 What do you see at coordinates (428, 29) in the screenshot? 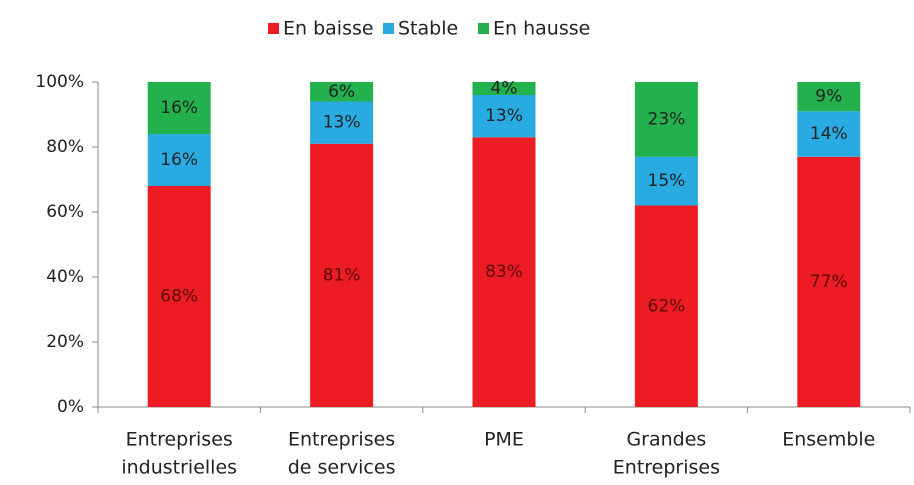
I see `legend-label: Stable` at bounding box center [428, 29].